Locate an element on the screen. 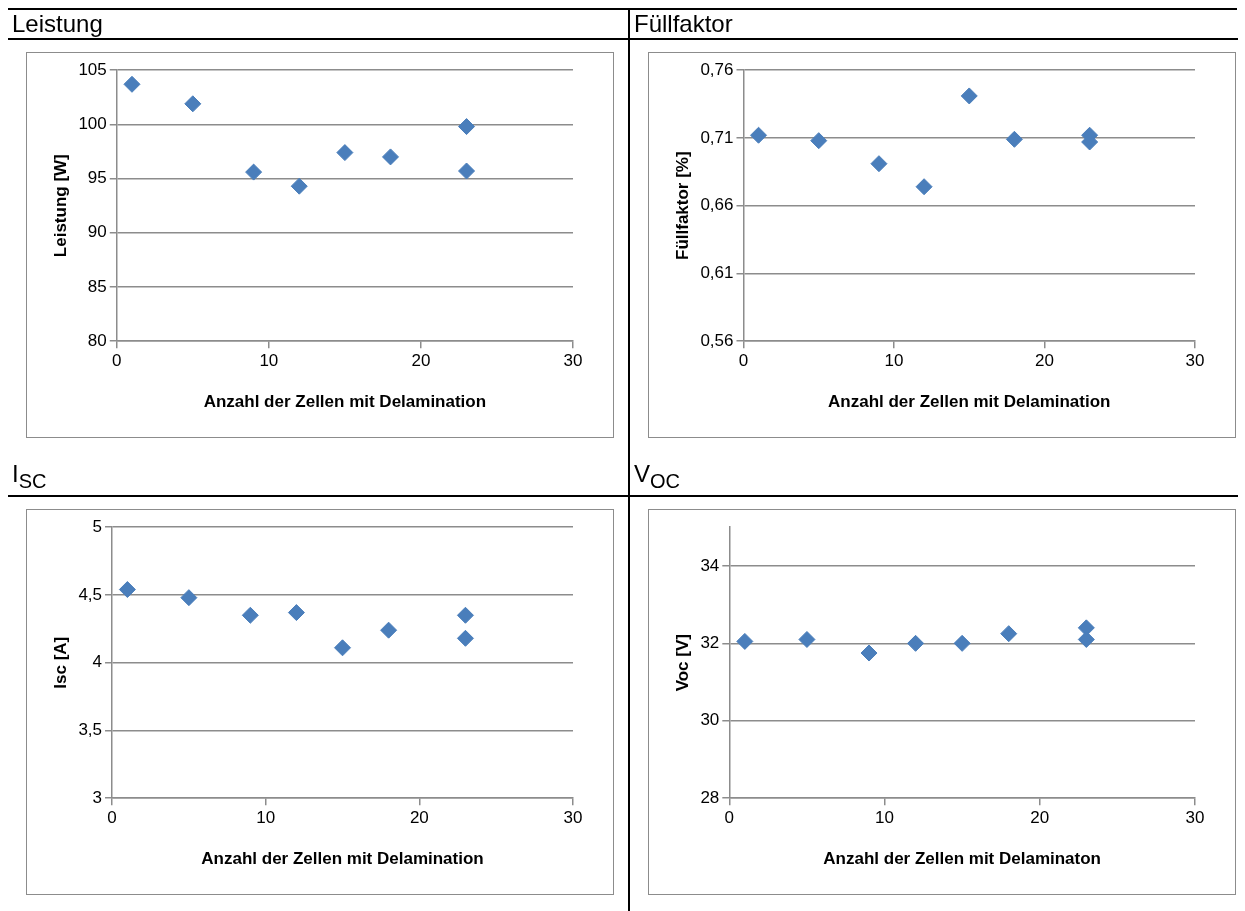 Image resolution: width=1245 pixels, height=911 pixels. y-tick-label: 0,76 is located at coordinates (717, 69).